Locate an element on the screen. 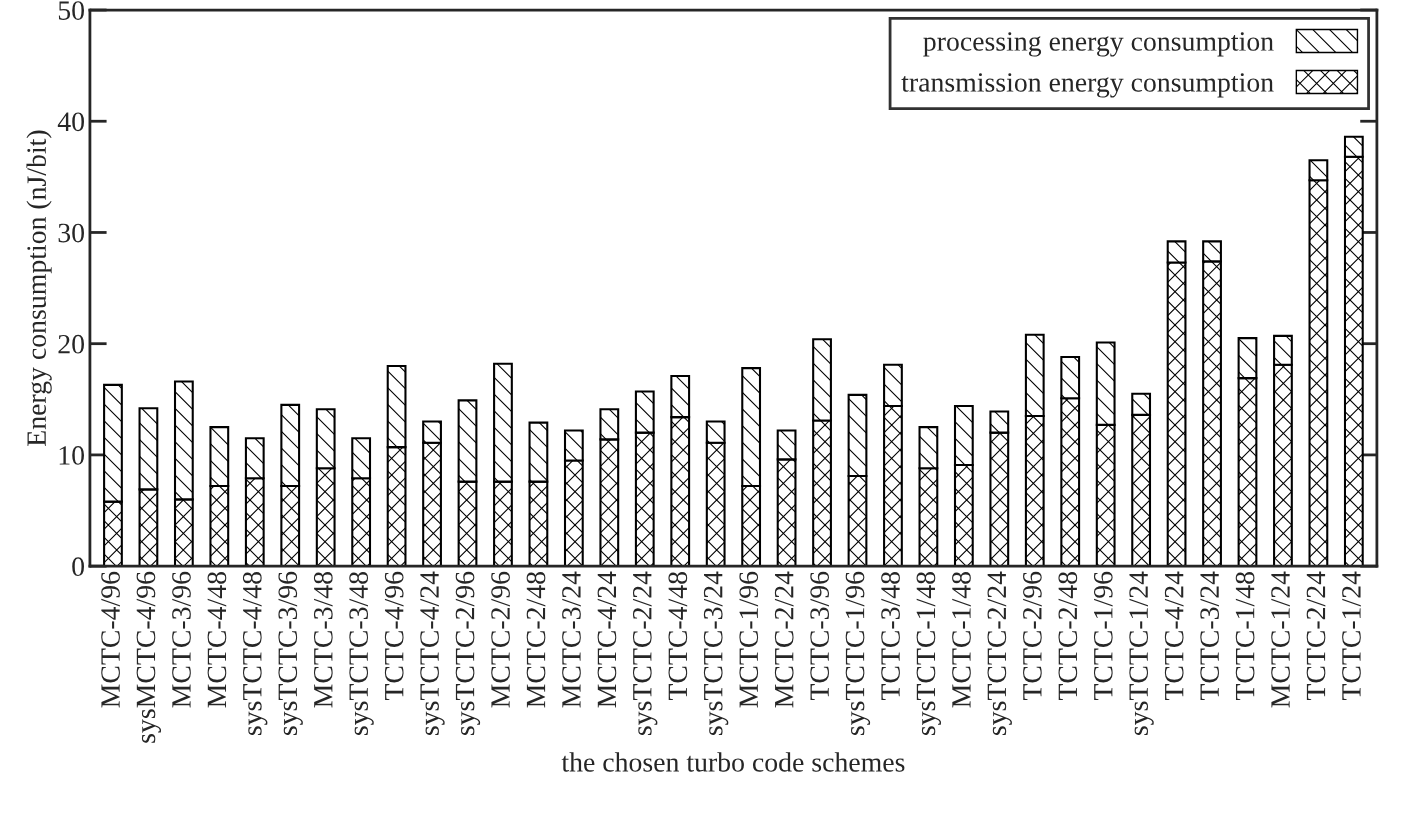  x-tick-label: sysTCTC-1/48 is located at coordinates (928, 653).